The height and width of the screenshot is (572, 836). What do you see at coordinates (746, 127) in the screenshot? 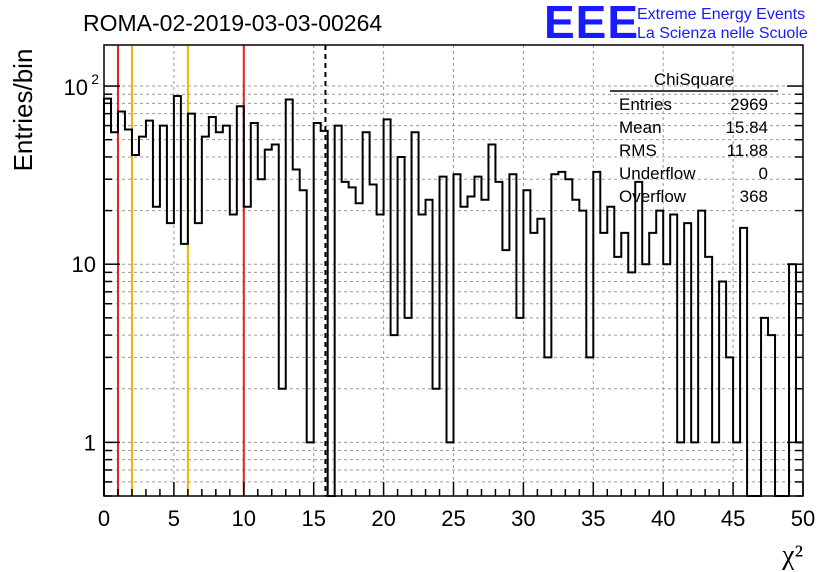
I see `stats-value-mean: 15.84` at bounding box center [746, 127].